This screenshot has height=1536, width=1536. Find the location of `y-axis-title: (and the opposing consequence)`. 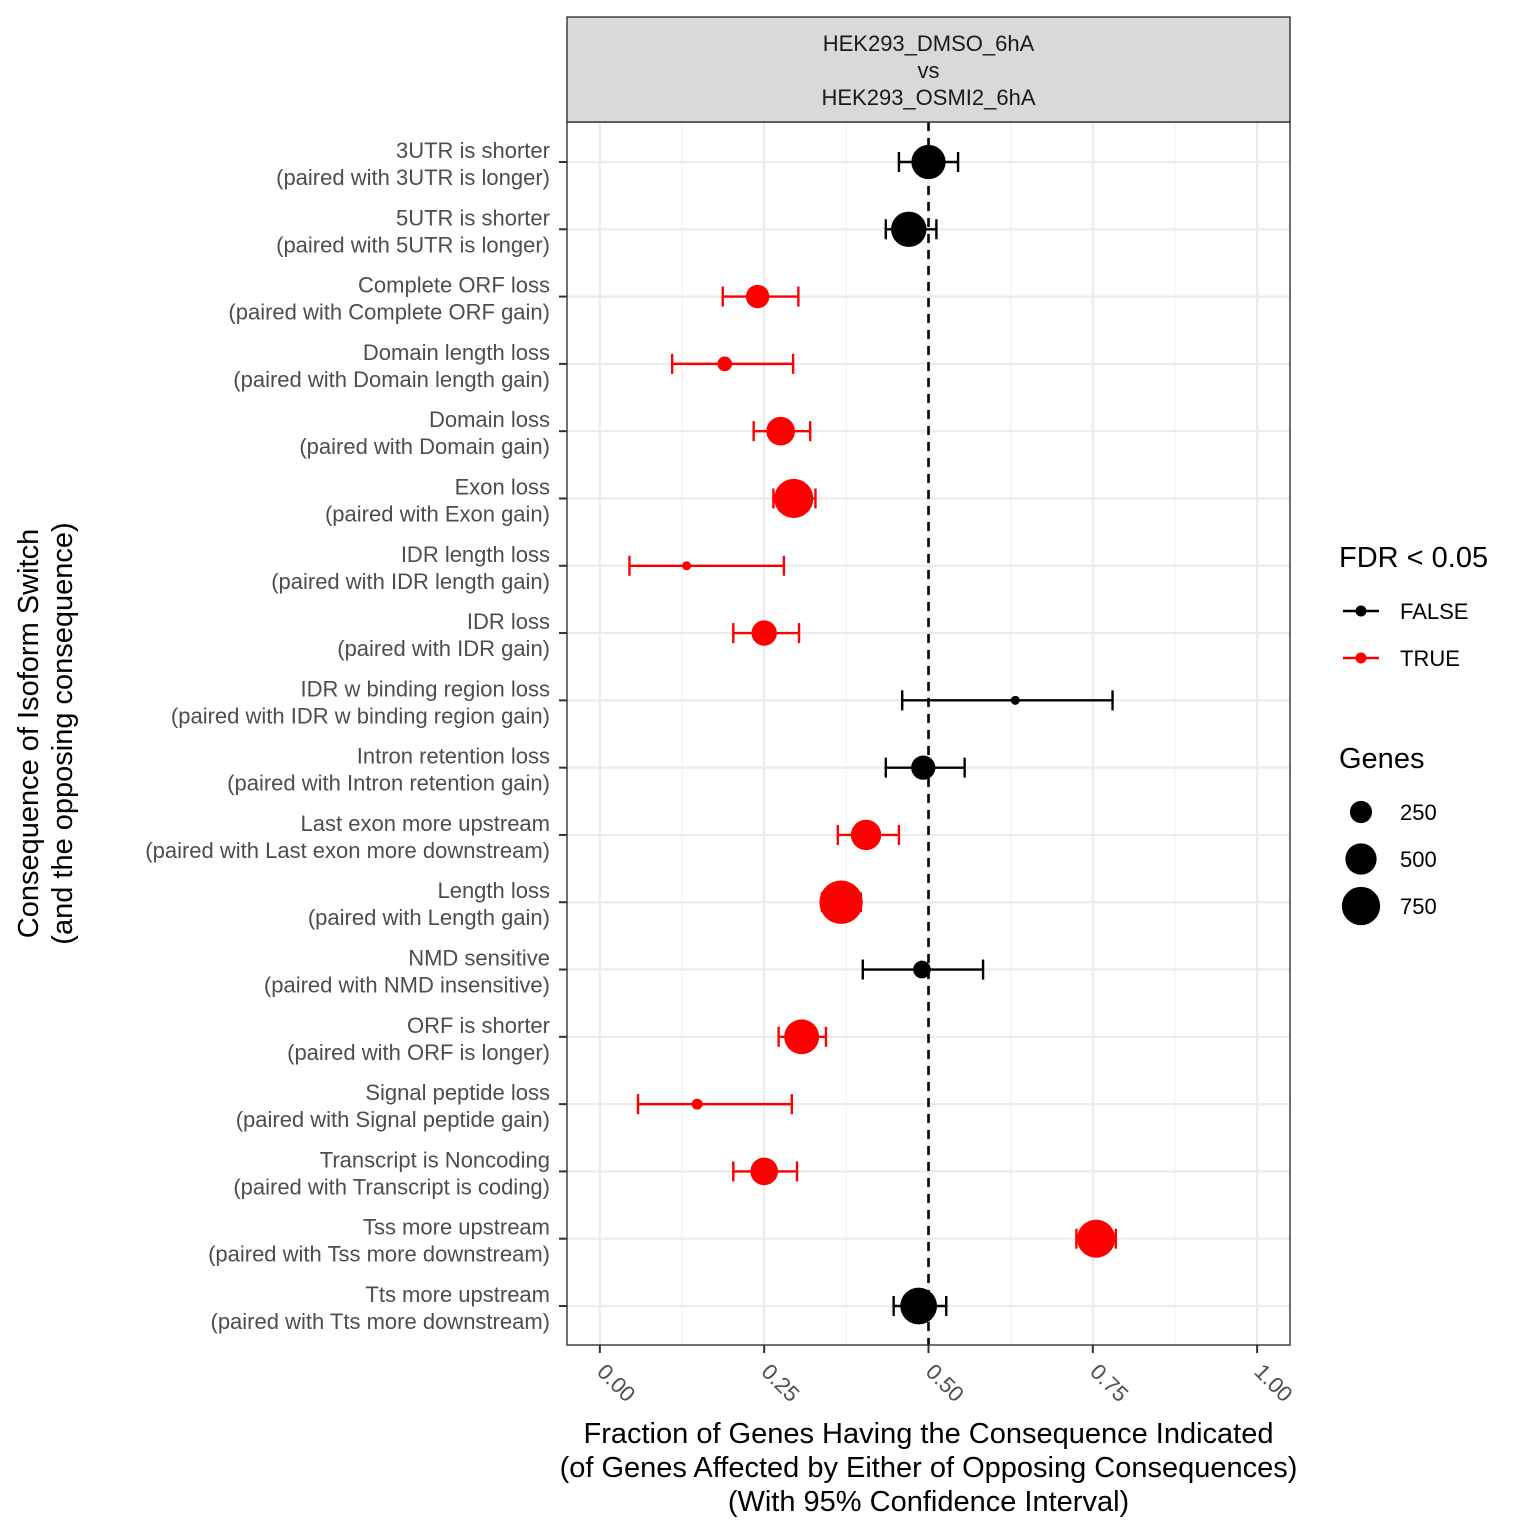

y-axis-title: (and the opposing consequence) is located at coordinates (63, 733).